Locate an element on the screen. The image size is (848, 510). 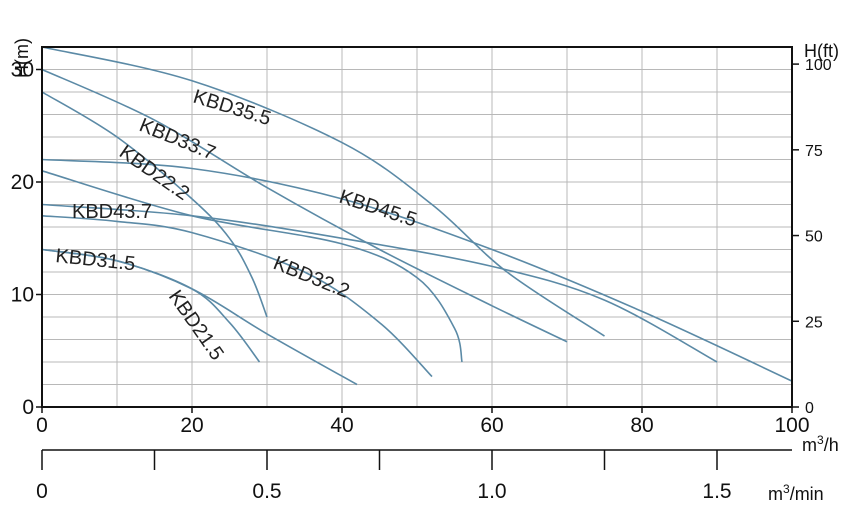
ft-tick-label: 75 is located at coordinates (814, 151).